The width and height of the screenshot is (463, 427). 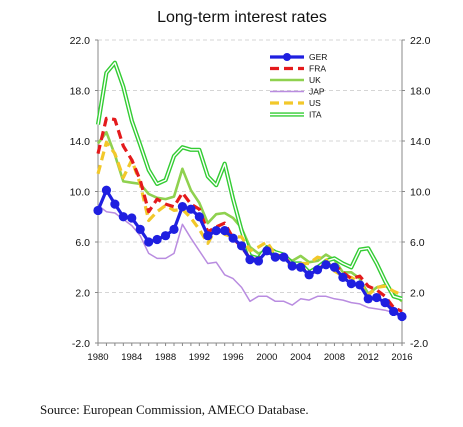 What do you see at coordinates (298, 69) in the screenshot?
I see `legend-item-fra: FRA` at bounding box center [298, 69].